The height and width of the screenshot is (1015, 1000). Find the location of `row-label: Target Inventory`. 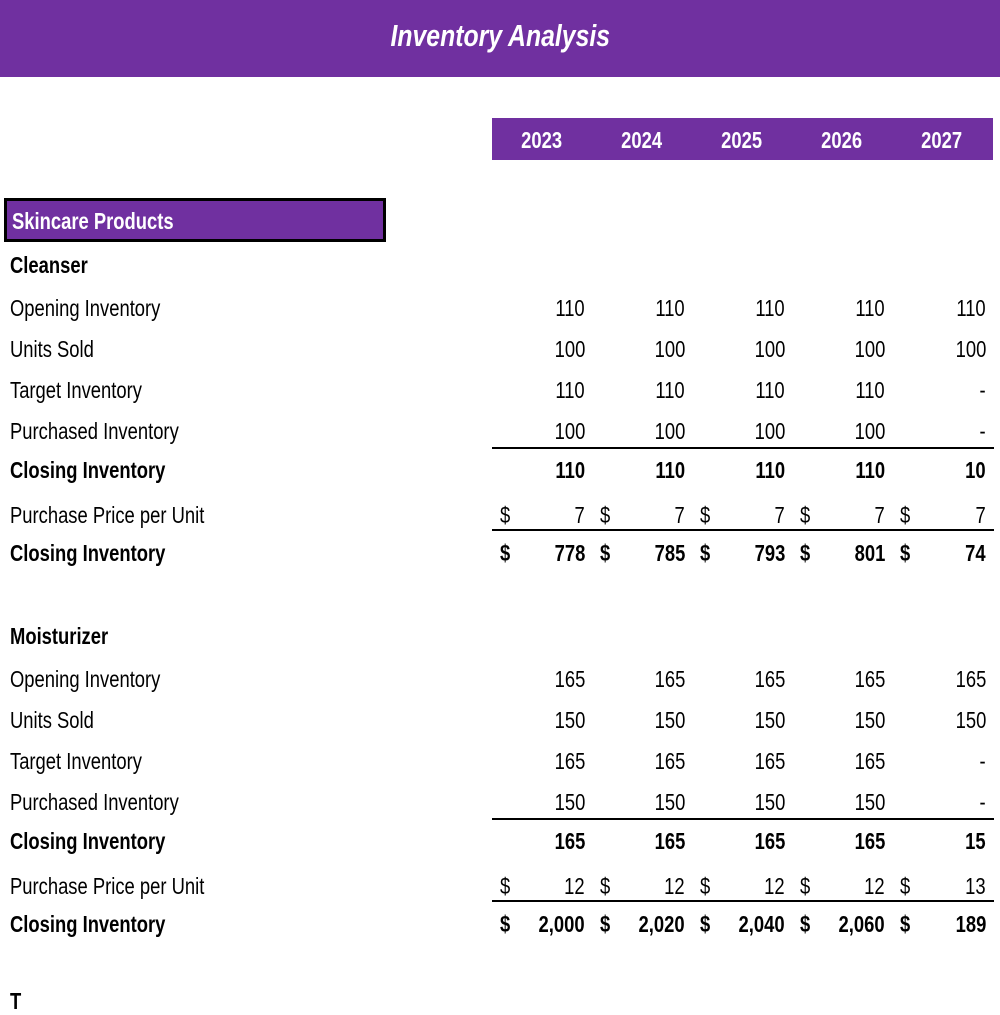

row-label: Target Inventory is located at coordinates (92, 761).